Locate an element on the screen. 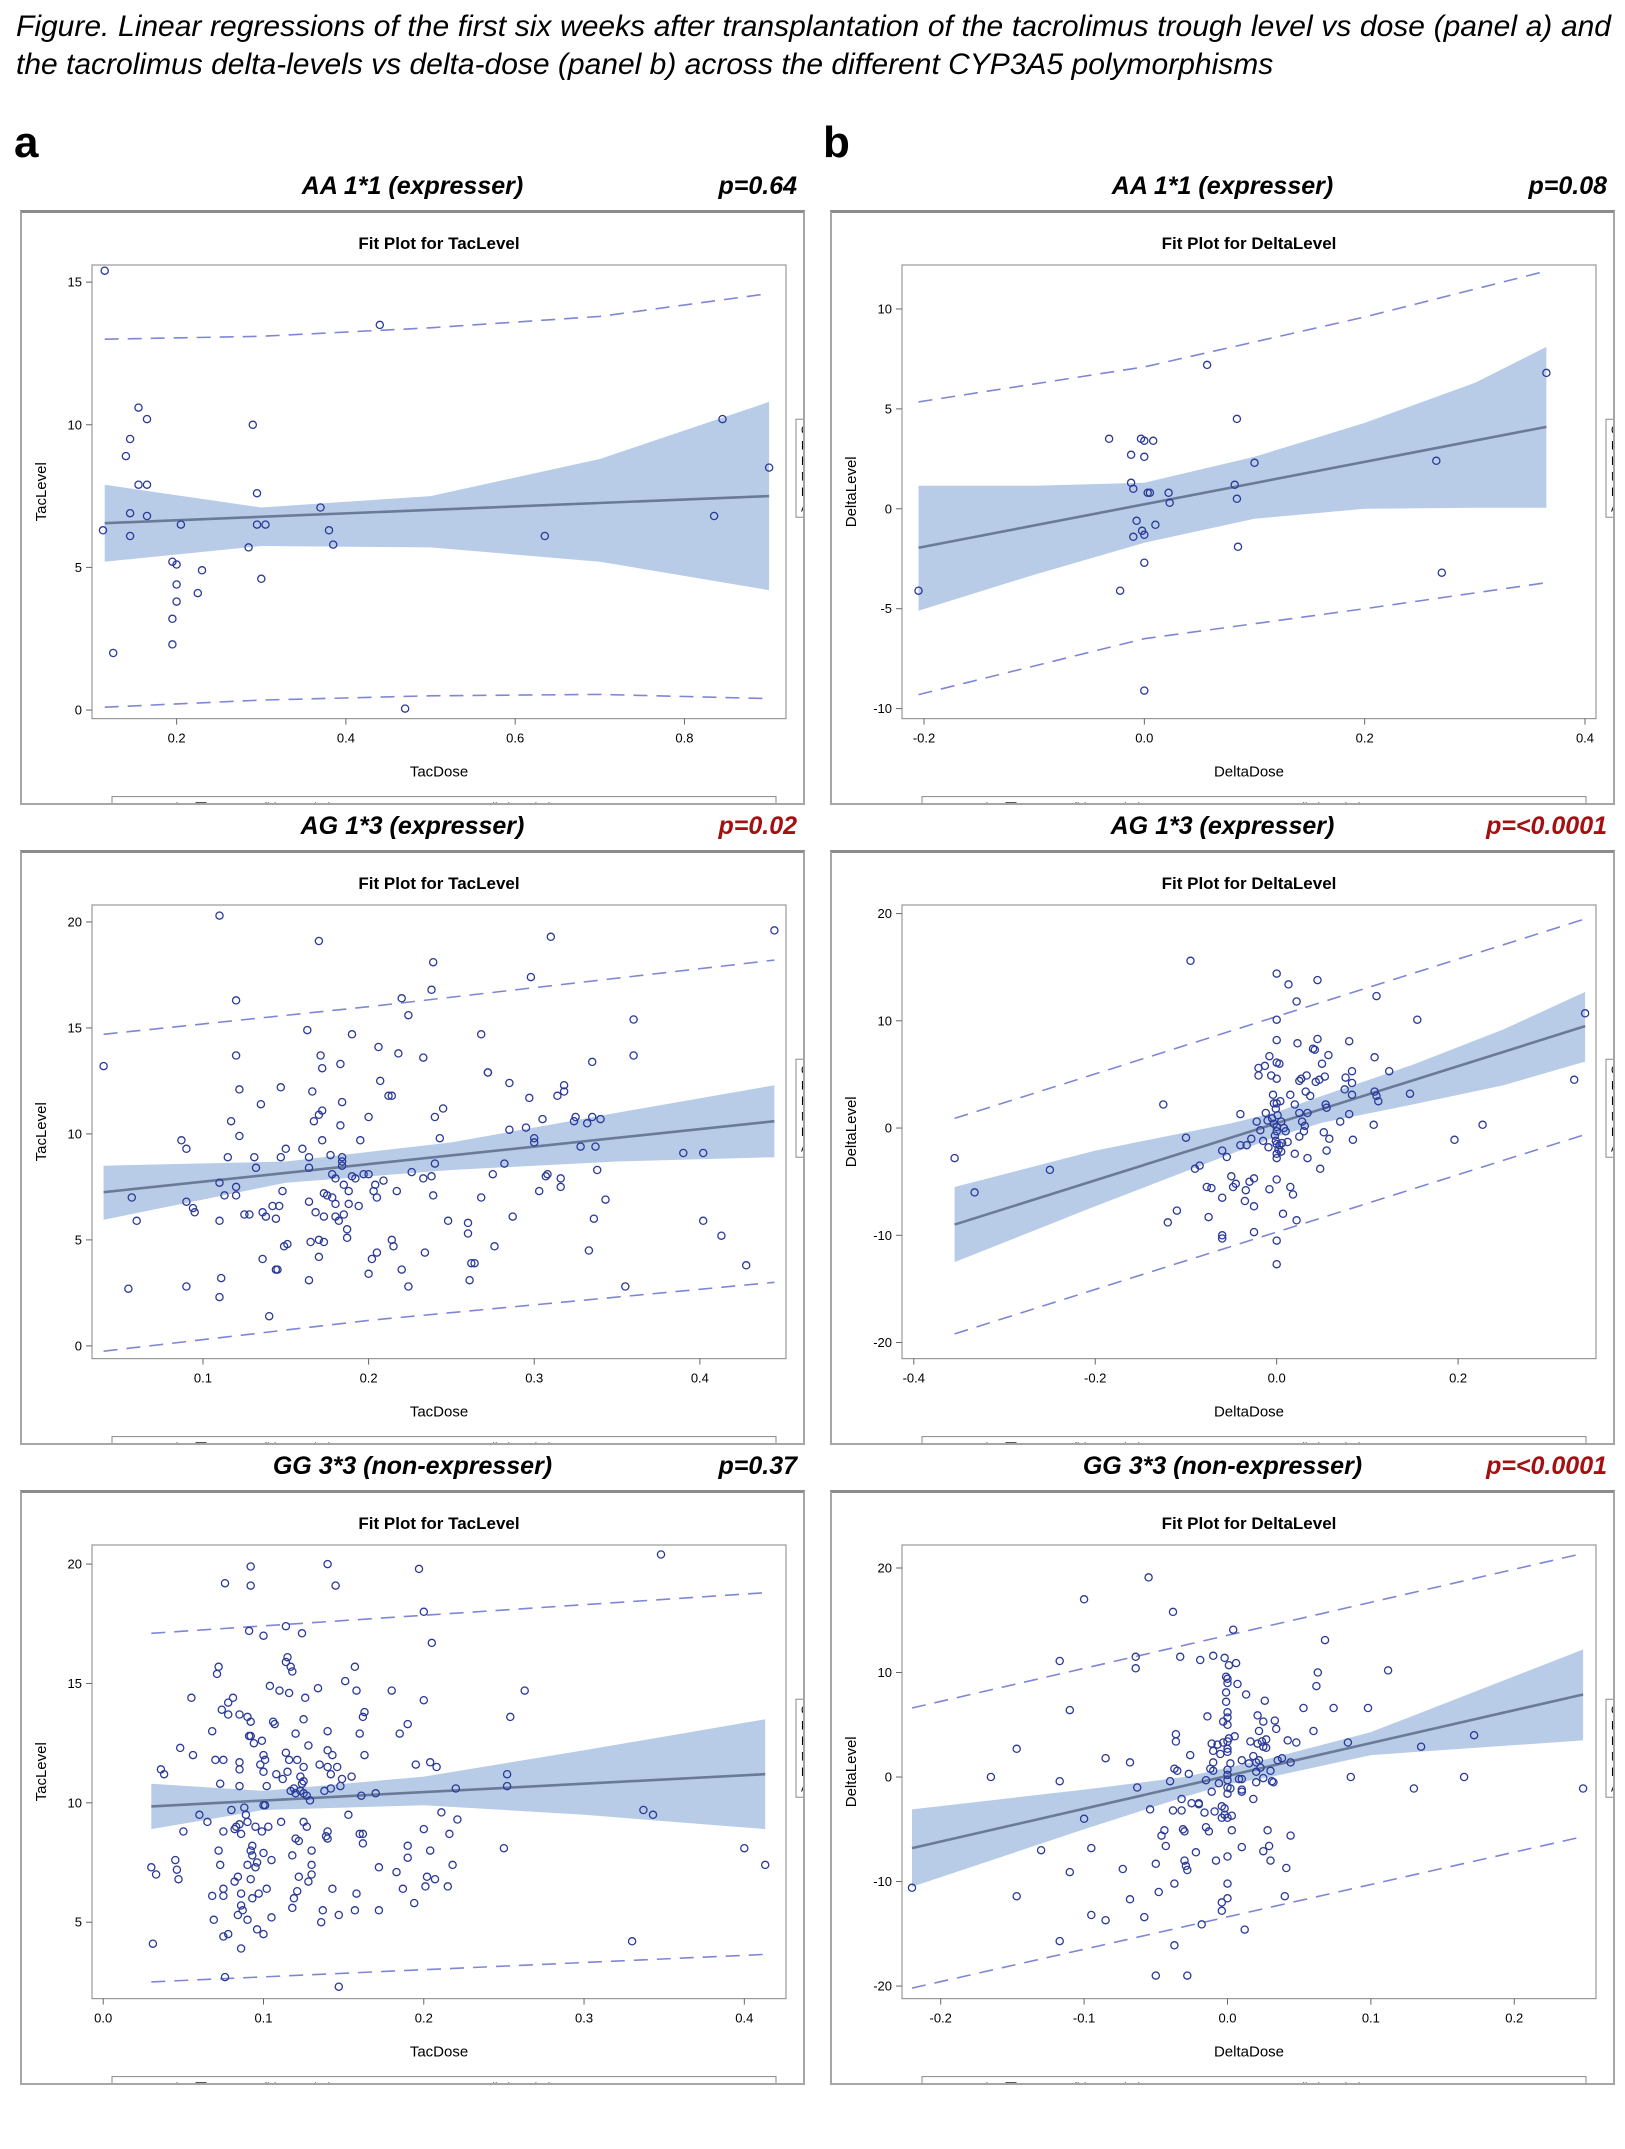 This screenshot has height=2149, width=1625. plot-title: Fit Plot for DeltaLevel is located at coordinates (1249, 1523).